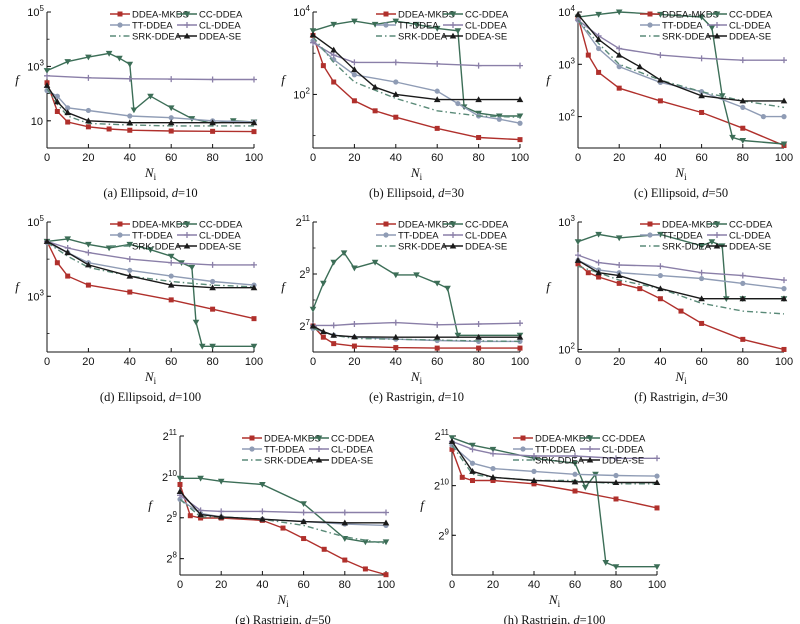 The width and height of the screenshot is (800, 624). Describe the element at coordinates (396, 362) in the screenshot. I see `x-tick-label: 40` at that location.